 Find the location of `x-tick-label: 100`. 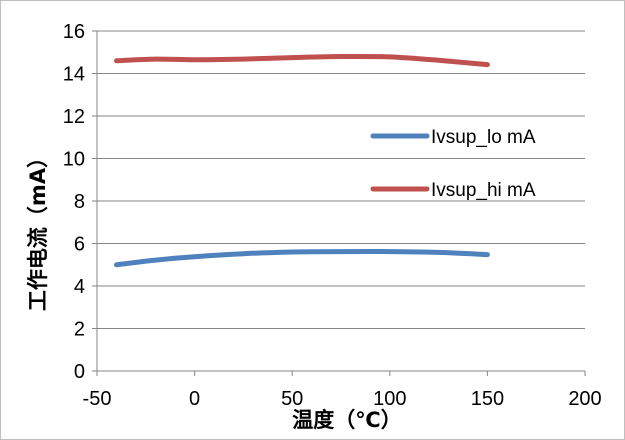

x-tick-label: 100 is located at coordinates (389, 399).